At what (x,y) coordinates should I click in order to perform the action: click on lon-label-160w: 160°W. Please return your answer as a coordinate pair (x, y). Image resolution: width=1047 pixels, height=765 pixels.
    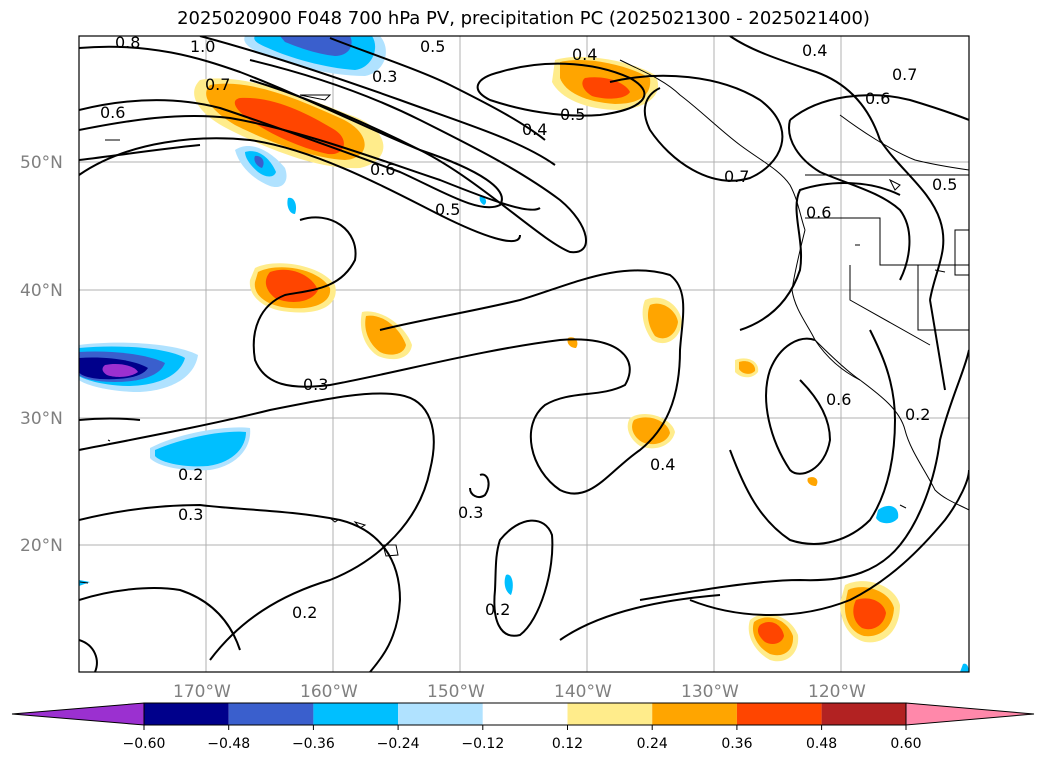
    Looking at the image, I should click on (329, 692).